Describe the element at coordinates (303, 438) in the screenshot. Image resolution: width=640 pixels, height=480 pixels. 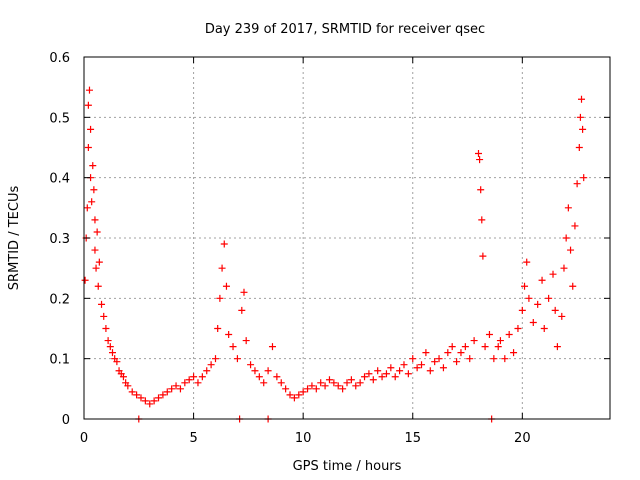
I see `x-tick-label: 10` at that location.